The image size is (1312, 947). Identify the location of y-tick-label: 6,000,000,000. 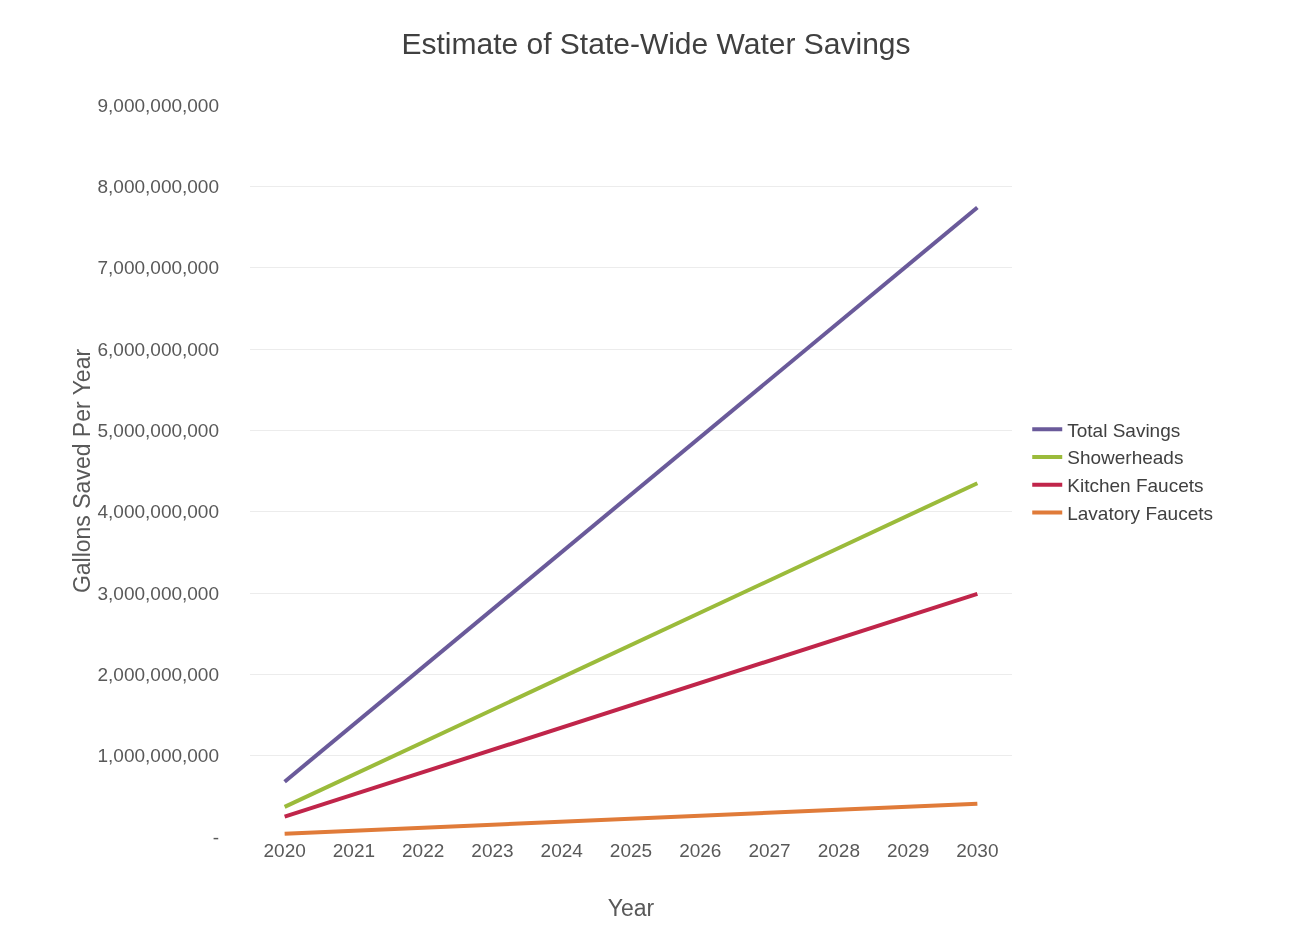
(158, 349).